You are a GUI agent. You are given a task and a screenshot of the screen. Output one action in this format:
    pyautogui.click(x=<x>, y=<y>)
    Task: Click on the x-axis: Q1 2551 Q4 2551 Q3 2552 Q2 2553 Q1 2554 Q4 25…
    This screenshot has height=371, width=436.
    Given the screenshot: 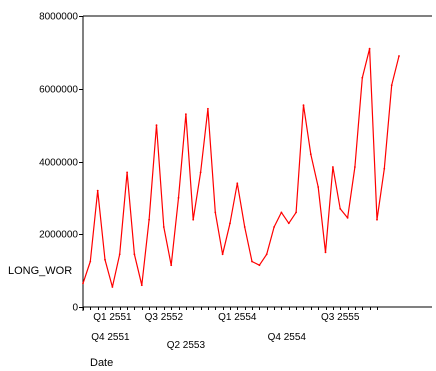 What is the action you would take?
    pyautogui.click(x=230, y=329)
    